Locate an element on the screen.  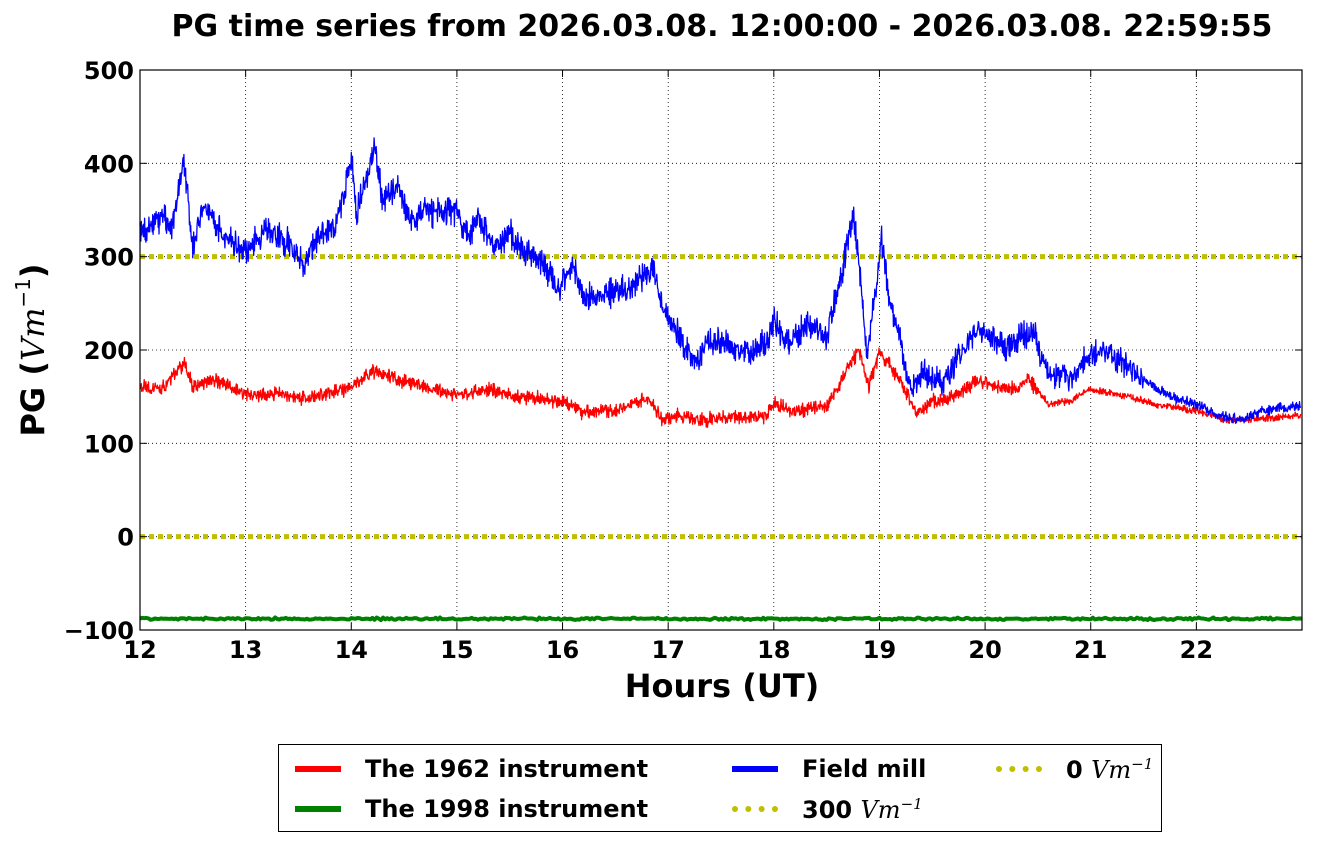
legend-item-300: 300 Vm−1 is located at coordinates (827, 809).